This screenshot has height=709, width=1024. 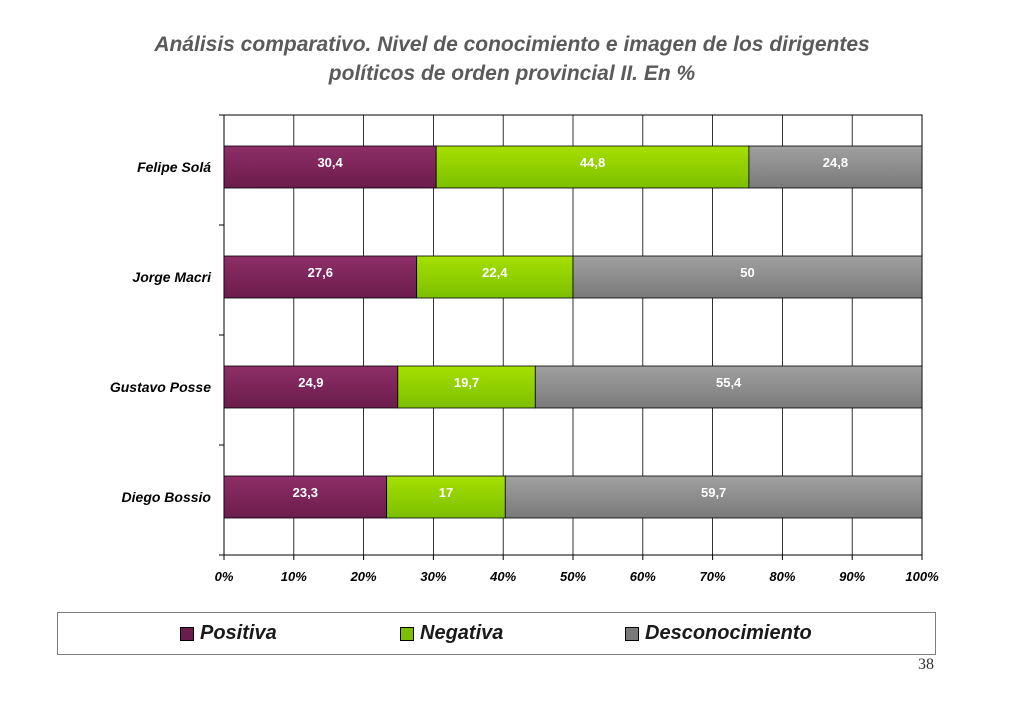 What do you see at coordinates (747, 272) in the screenshot?
I see `data-label: 50` at bounding box center [747, 272].